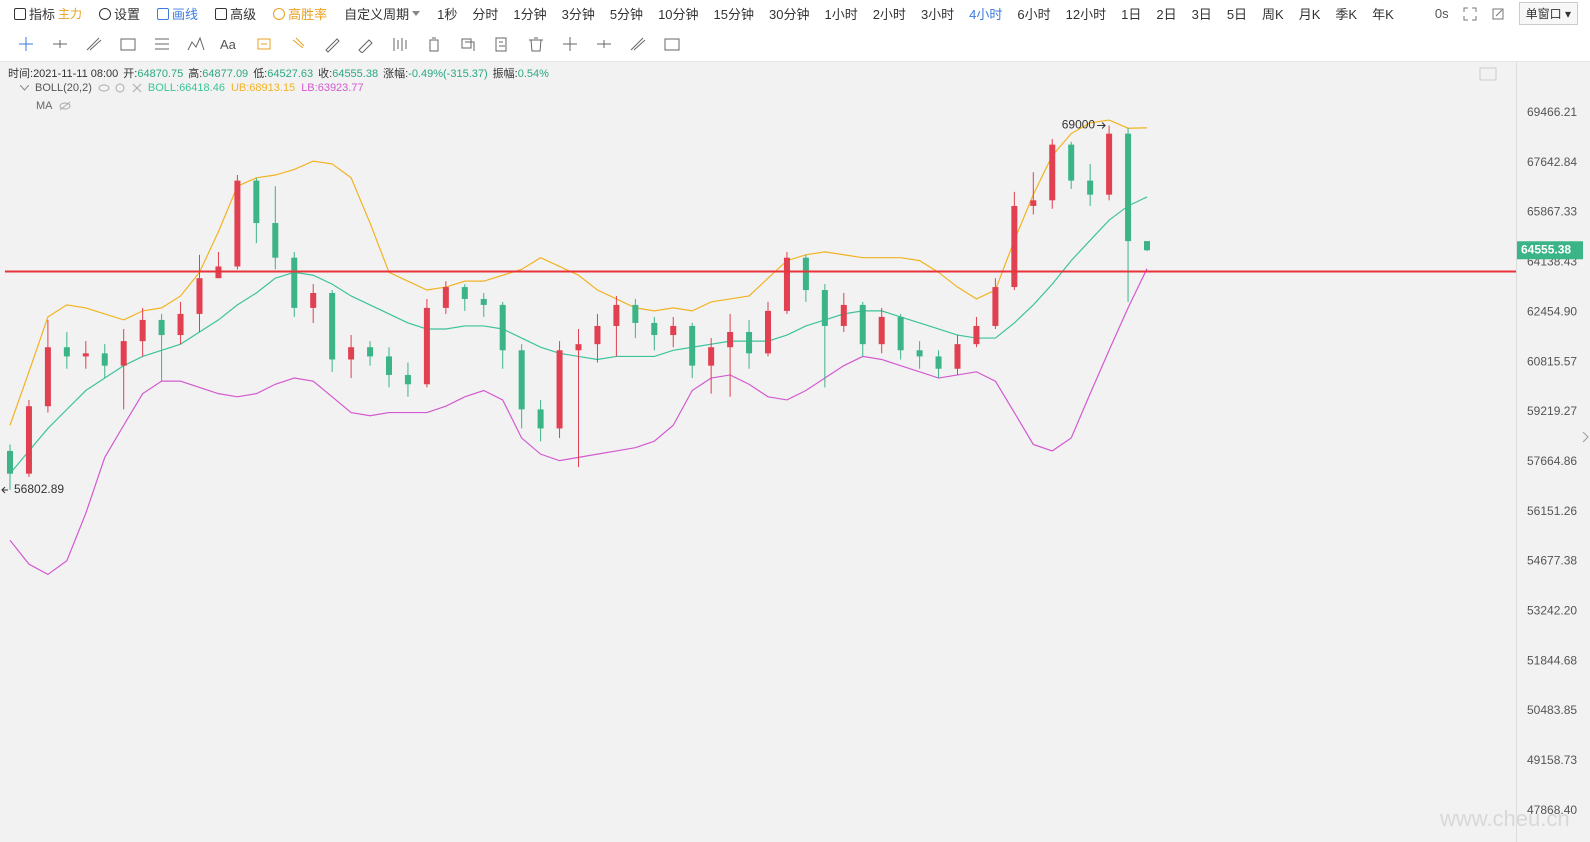 This screenshot has width=1590, height=842. Describe the element at coordinates (382, 13) in the screenshot. I see `custom-period: 自定义周期` at that location.